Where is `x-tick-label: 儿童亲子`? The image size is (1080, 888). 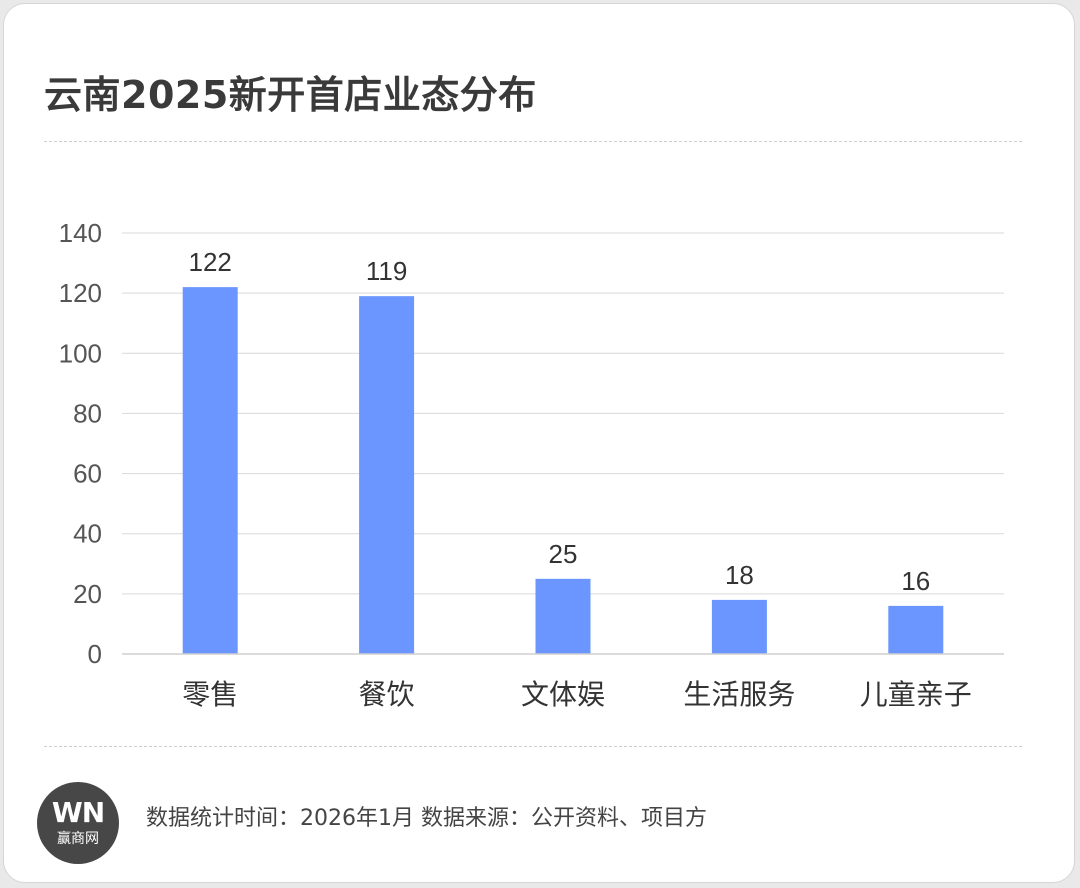 x-tick-label: 儿童亲子 is located at coordinates (916, 694).